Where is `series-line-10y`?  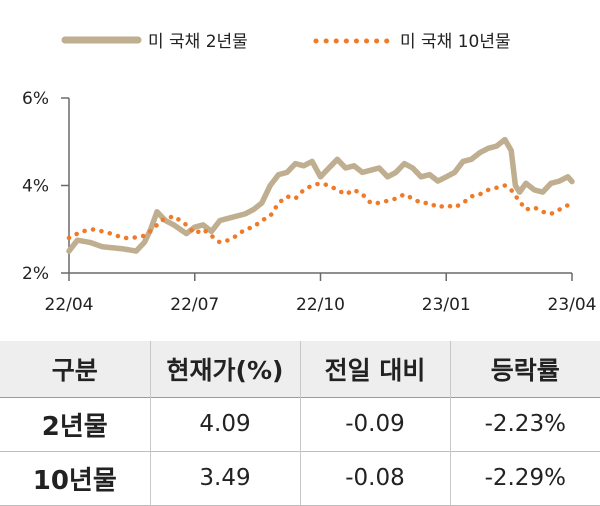
series-line-10y is located at coordinates (320, 213).